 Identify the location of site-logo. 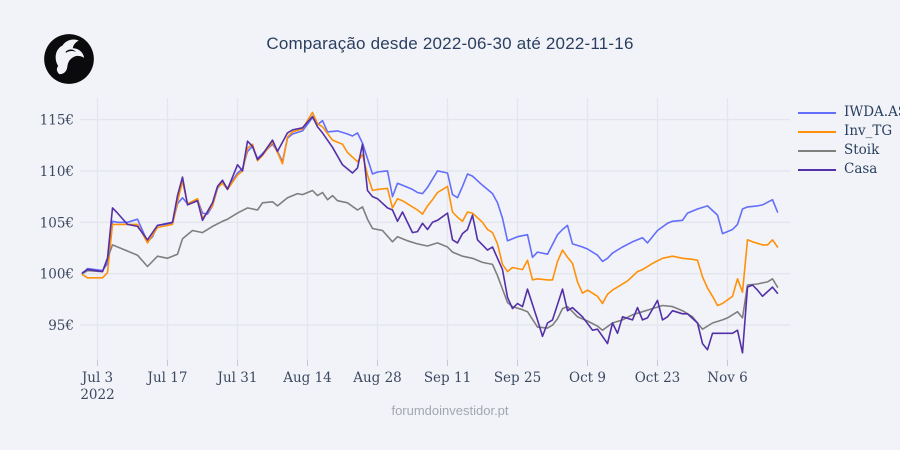
(69, 59).